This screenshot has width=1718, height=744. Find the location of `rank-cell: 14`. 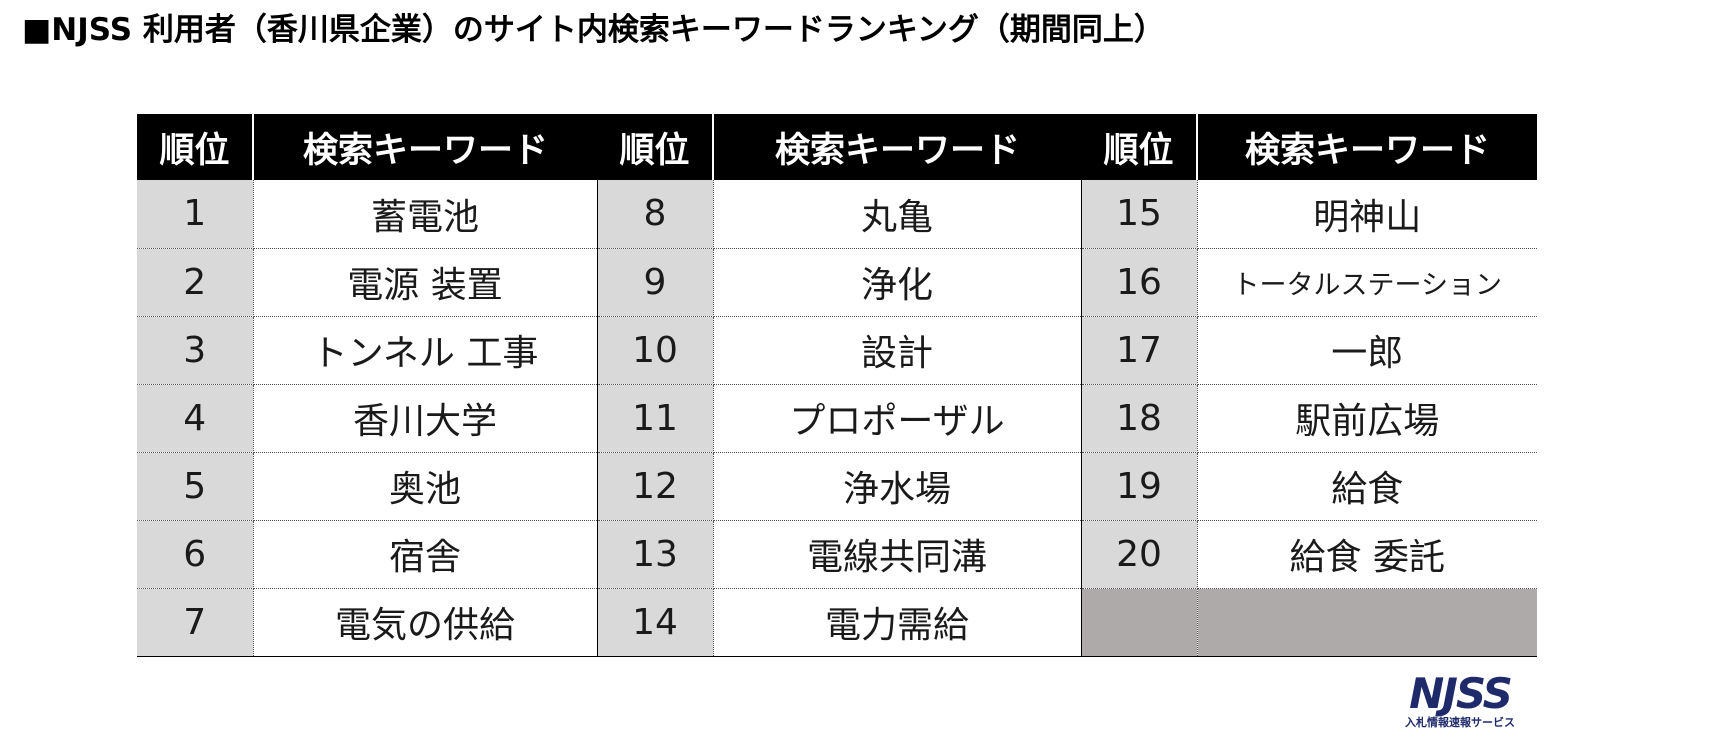

rank-cell: 14 is located at coordinates (655, 622).